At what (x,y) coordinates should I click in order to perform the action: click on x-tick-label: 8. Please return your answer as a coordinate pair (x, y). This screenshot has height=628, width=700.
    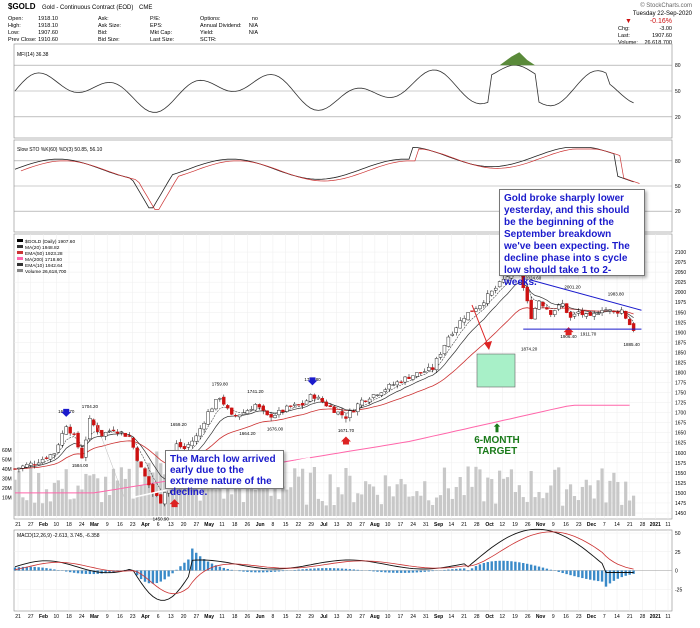
    Looking at the image, I should click on (273, 525).